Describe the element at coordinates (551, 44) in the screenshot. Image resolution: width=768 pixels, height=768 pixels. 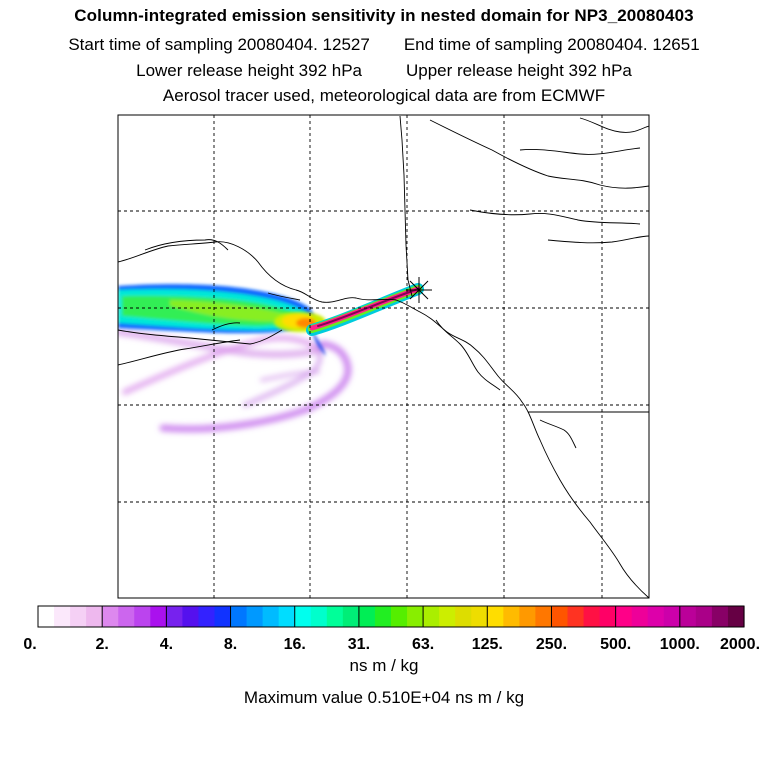
I see `end-time: End time of sampling 20080404. 12651` at that location.